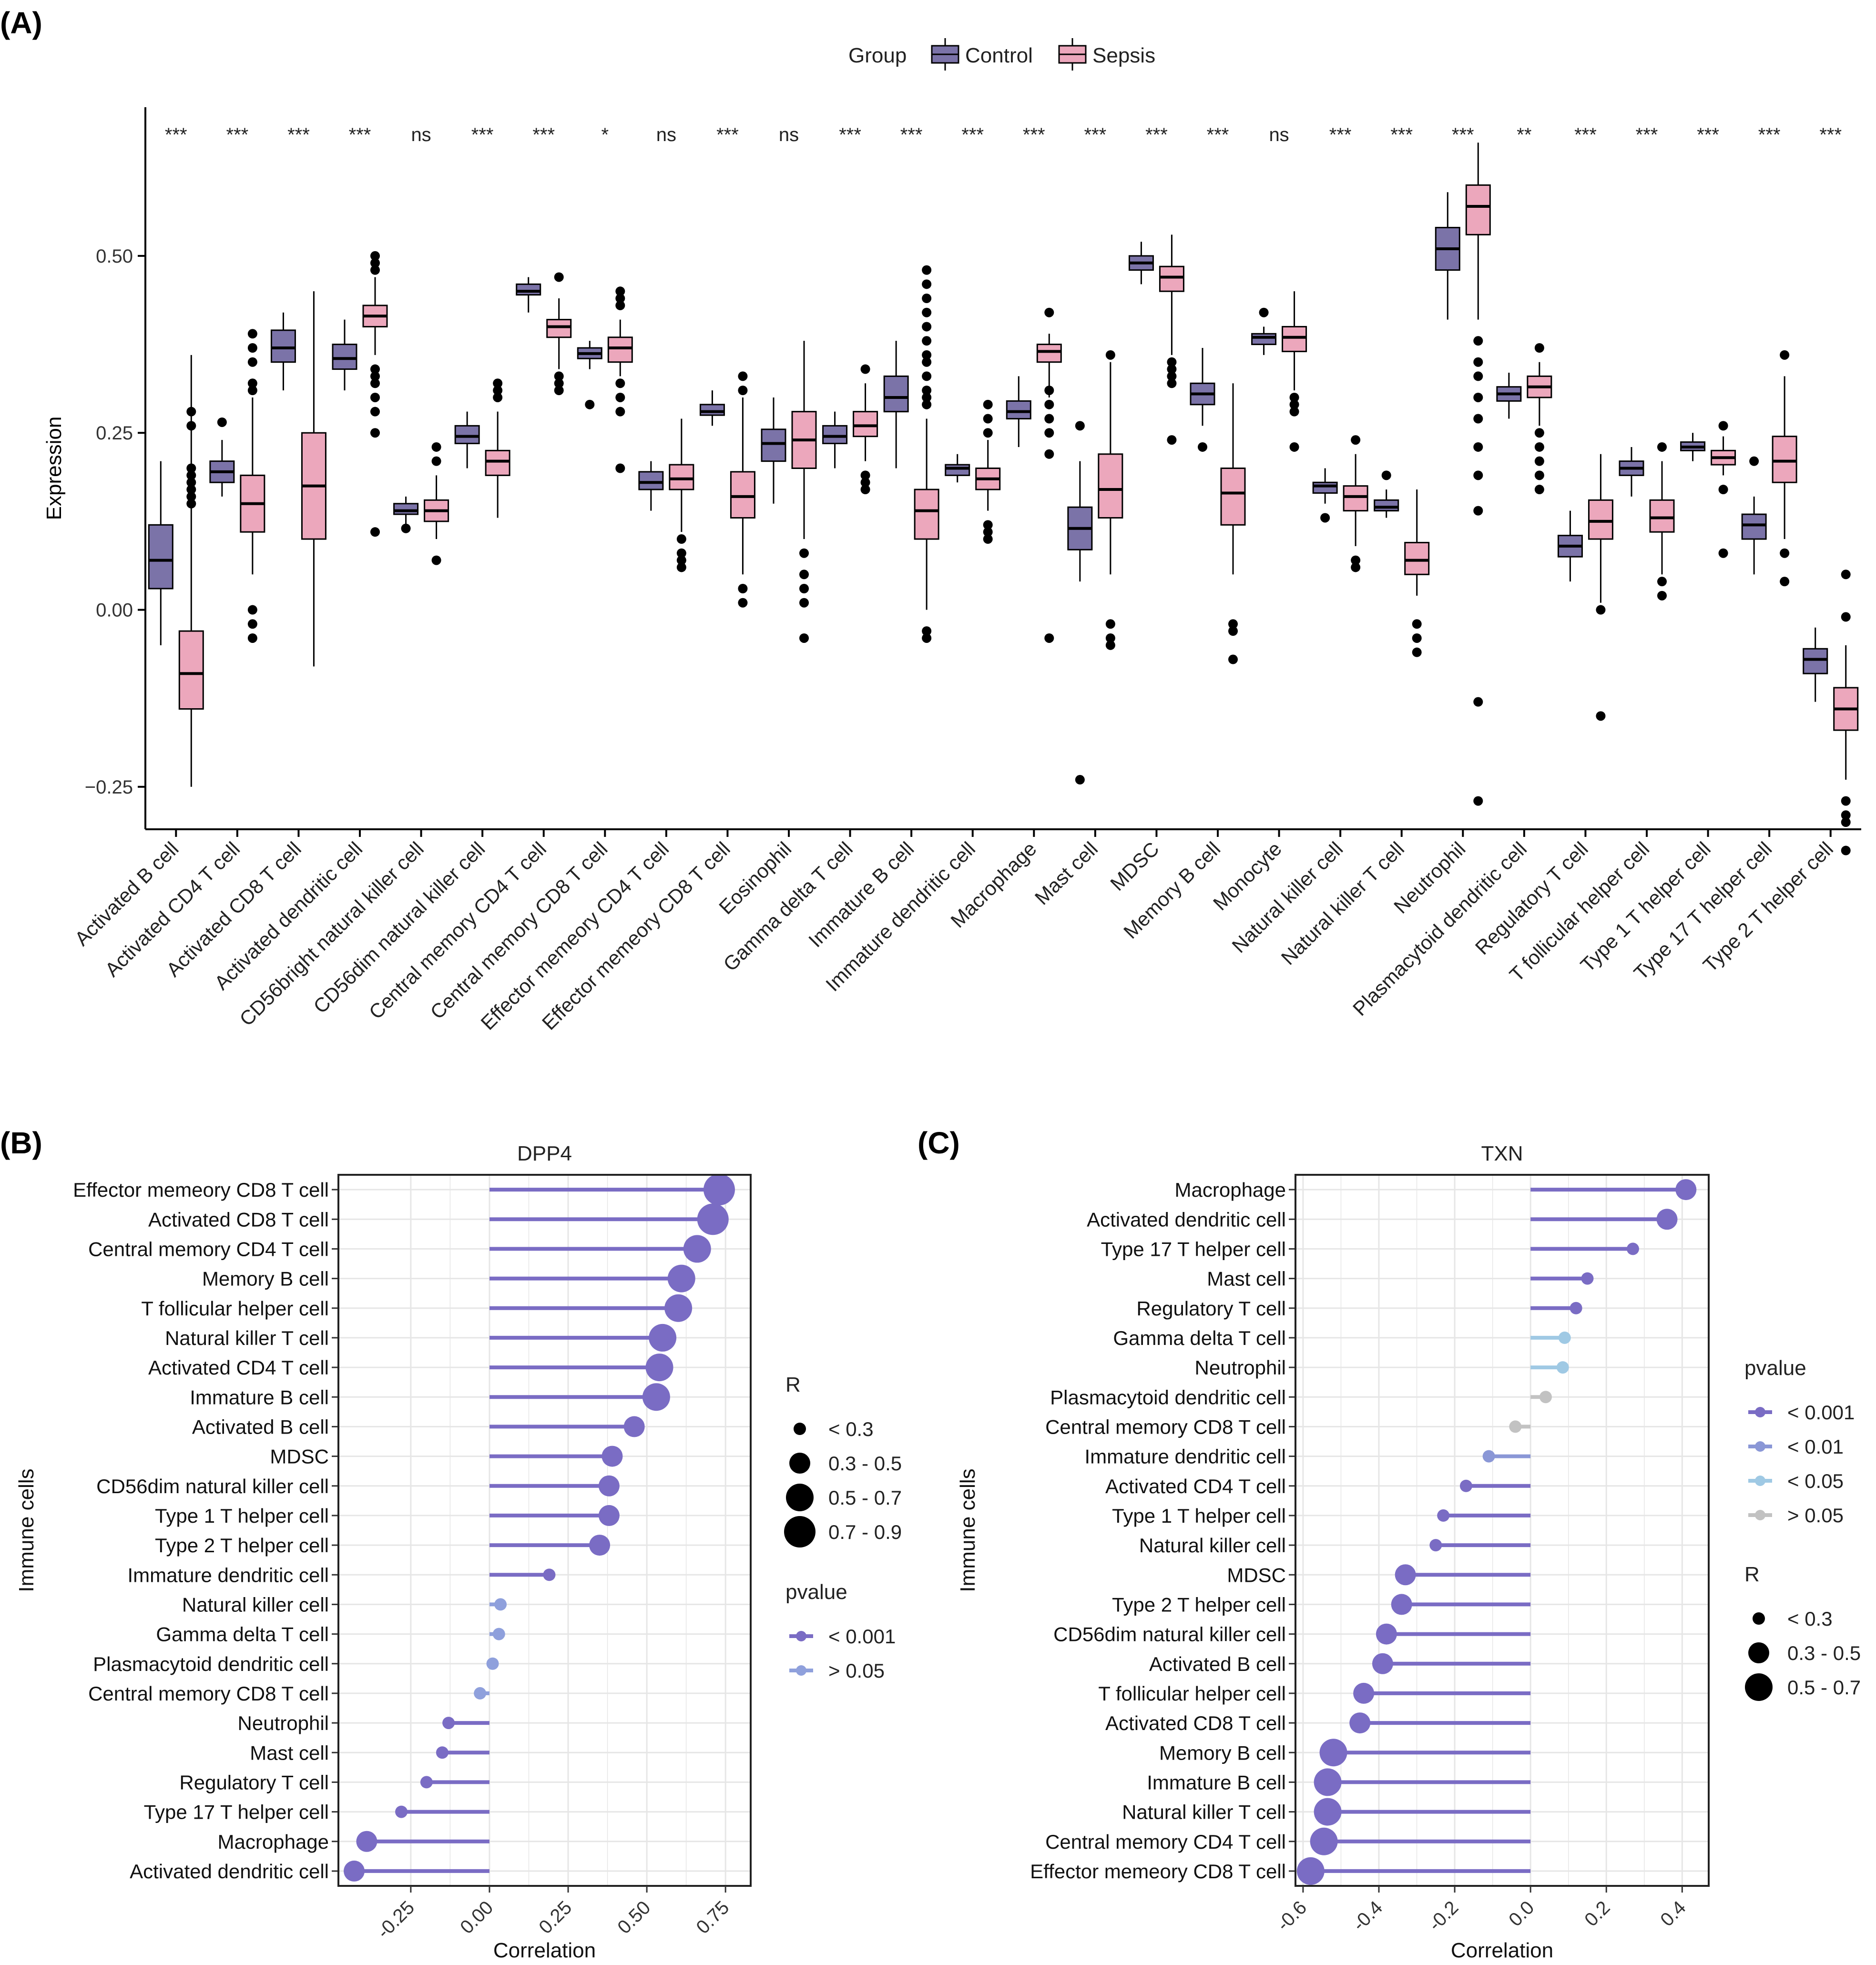  What do you see at coordinates (247, 1338) in the screenshot?
I see `y-tick-label: Natural killer T cell` at bounding box center [247, 1338].